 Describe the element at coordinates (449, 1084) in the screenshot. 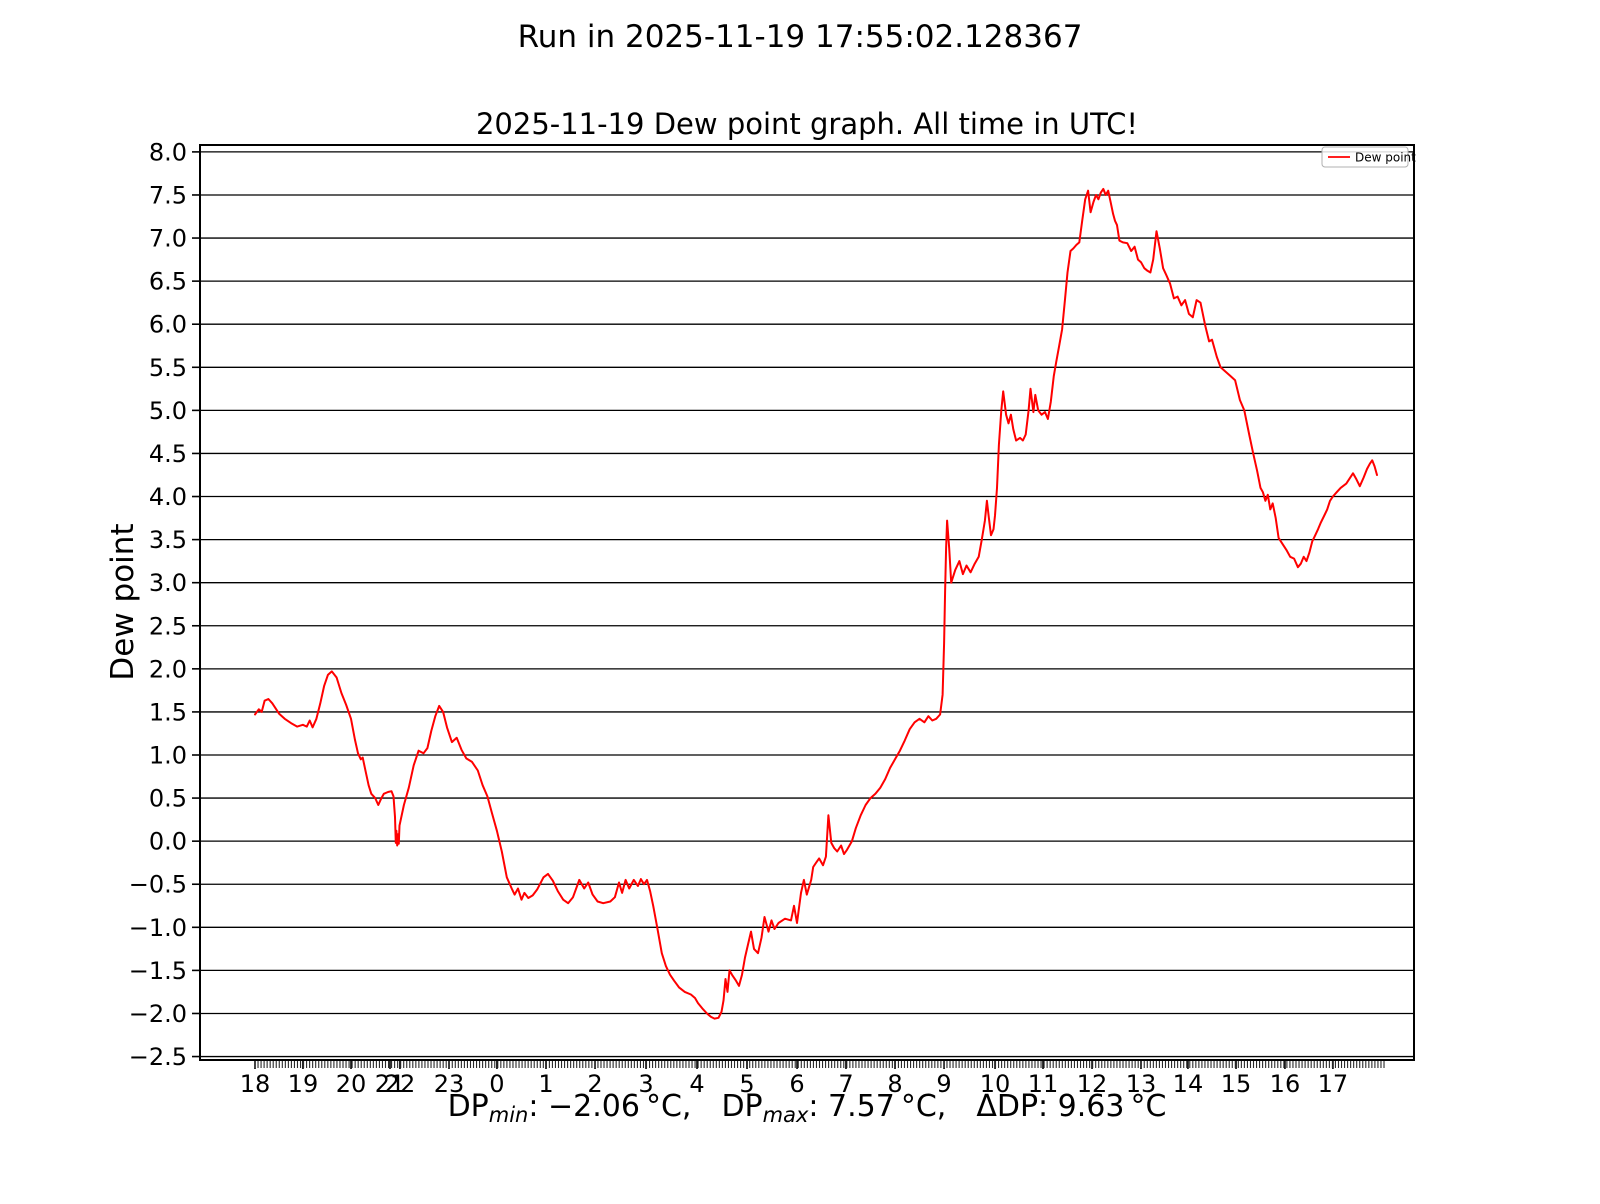

I see `x-tick-label: 23` at that location.